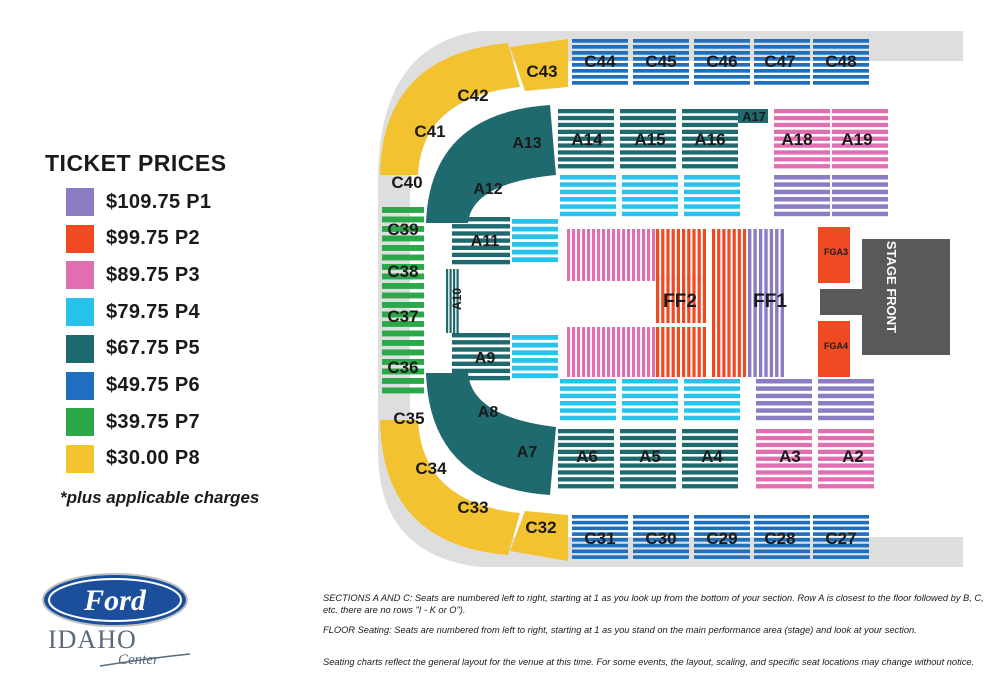 This screenshot has height=690, width=1000. I want to click on section-a4-p4-rows, so click(712, 418).